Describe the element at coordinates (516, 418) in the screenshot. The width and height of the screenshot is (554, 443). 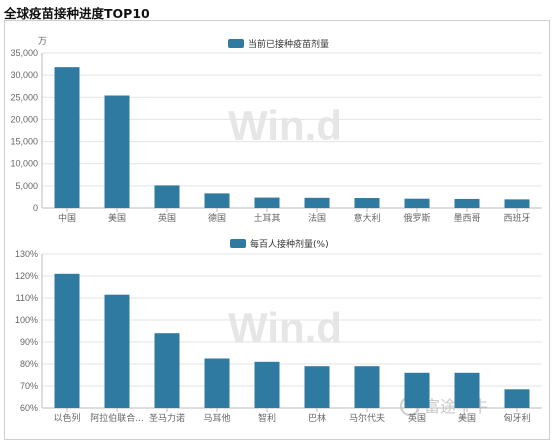
I see `bot-category-label: 匈牙利` at that location.